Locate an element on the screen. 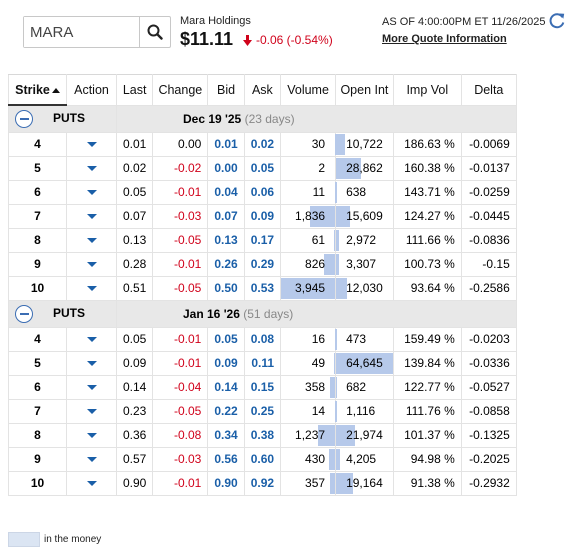  more-quote-link: More Quote Information is located at coordinates (444, 39).